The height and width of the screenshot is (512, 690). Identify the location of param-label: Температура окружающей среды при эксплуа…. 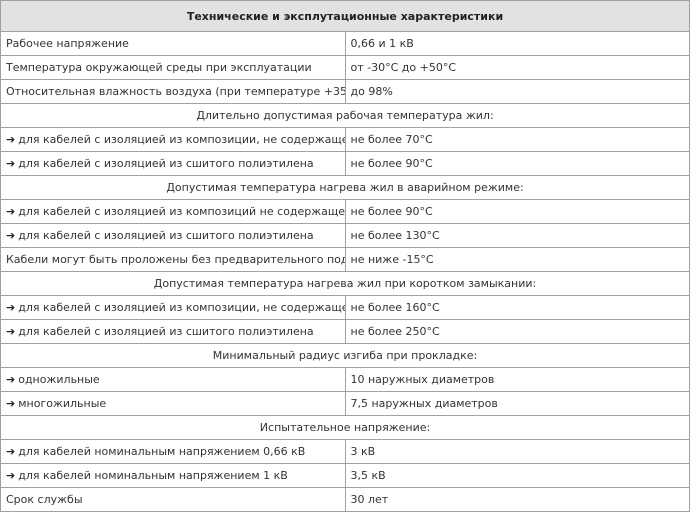
(159, 67).